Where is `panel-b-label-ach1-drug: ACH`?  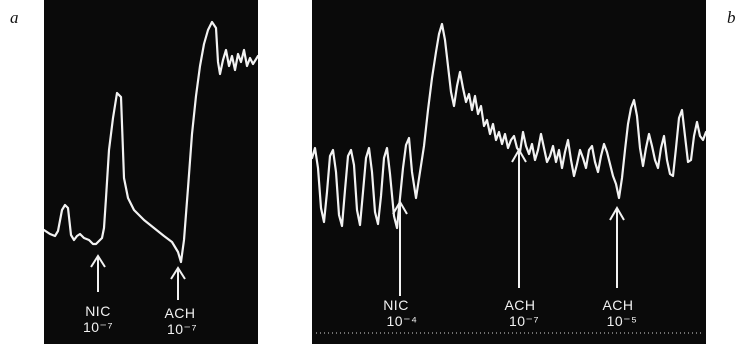 panel-b-label-ach1-drug: ACH is located at coordinates (519, 305).